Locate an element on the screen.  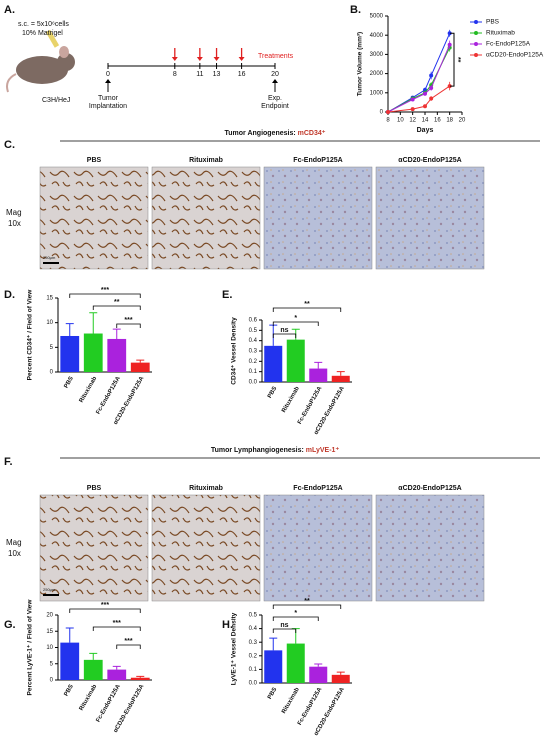
y-tick-label: 0.3 is located at coordinates (253, 643).